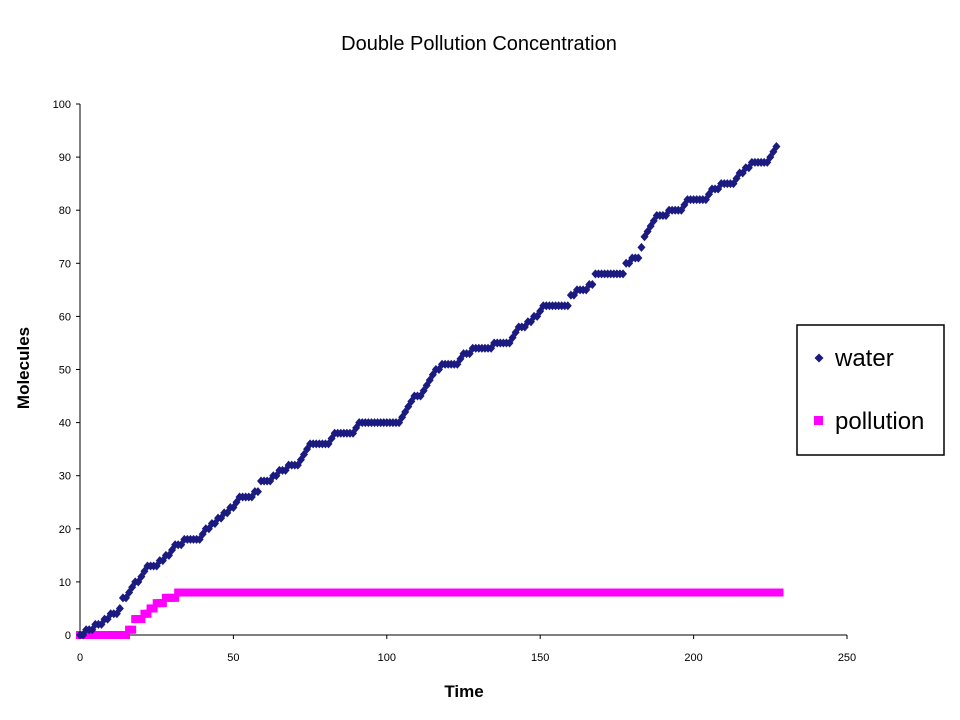  What do you see at coordinates (80, 658) in the screenshot?
I see `x-tick-label: 0` at bounding box center [80, 658].